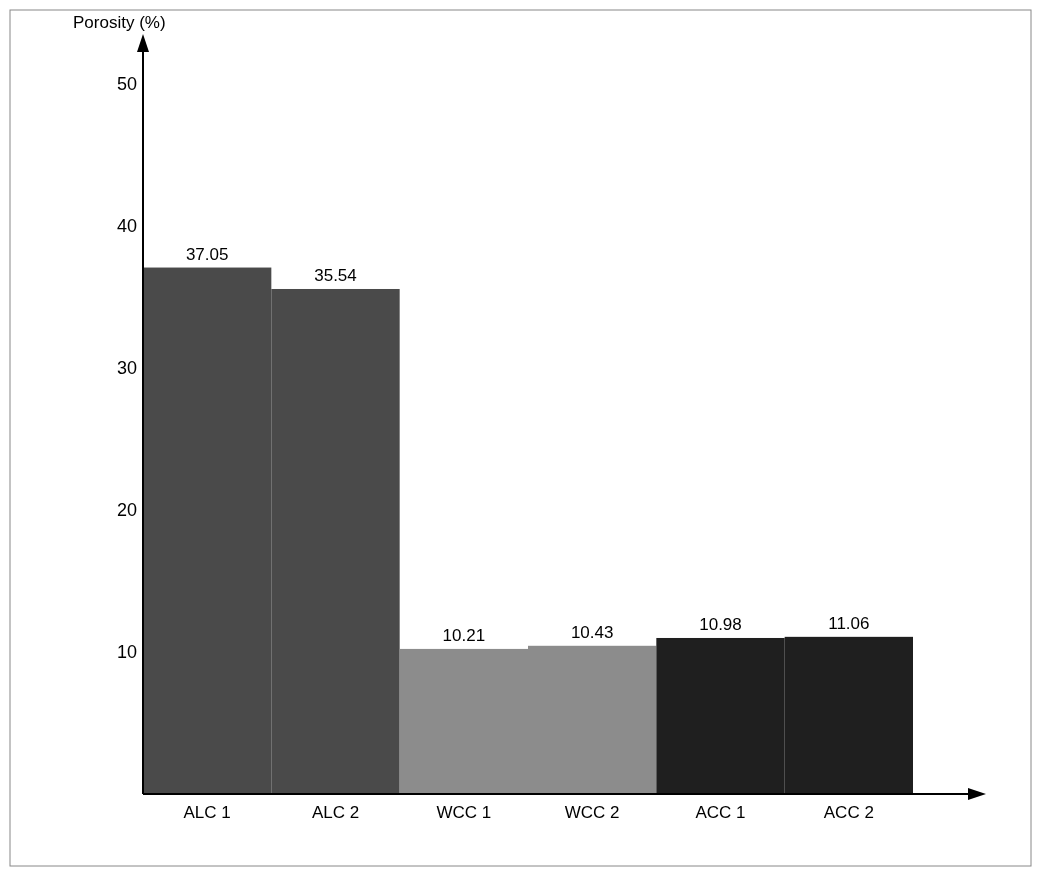 This screenshot has height=876, width=1041. I want to click on data-label: 10.21, so click(464, 635).